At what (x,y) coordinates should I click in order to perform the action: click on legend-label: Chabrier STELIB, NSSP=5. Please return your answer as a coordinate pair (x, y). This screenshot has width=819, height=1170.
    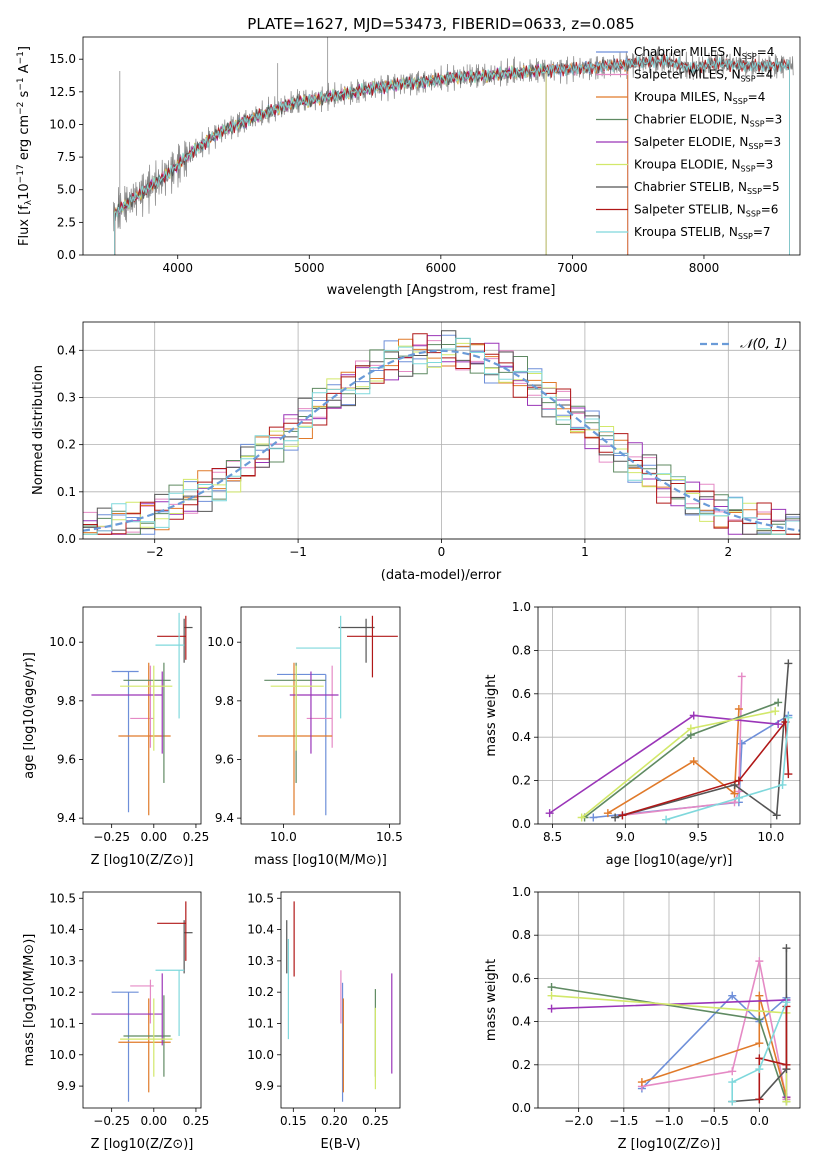
    Looking at the image, I should click on (707, 188).